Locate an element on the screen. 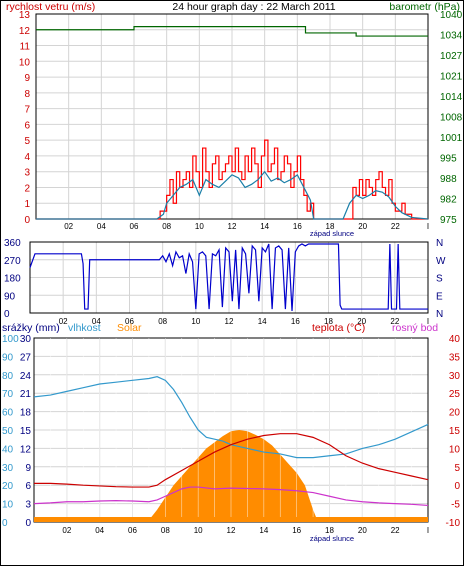 Image resolution: width=464 pixels, height=566 pixels. solar-label: Solar is located at coordinates (129, 328).